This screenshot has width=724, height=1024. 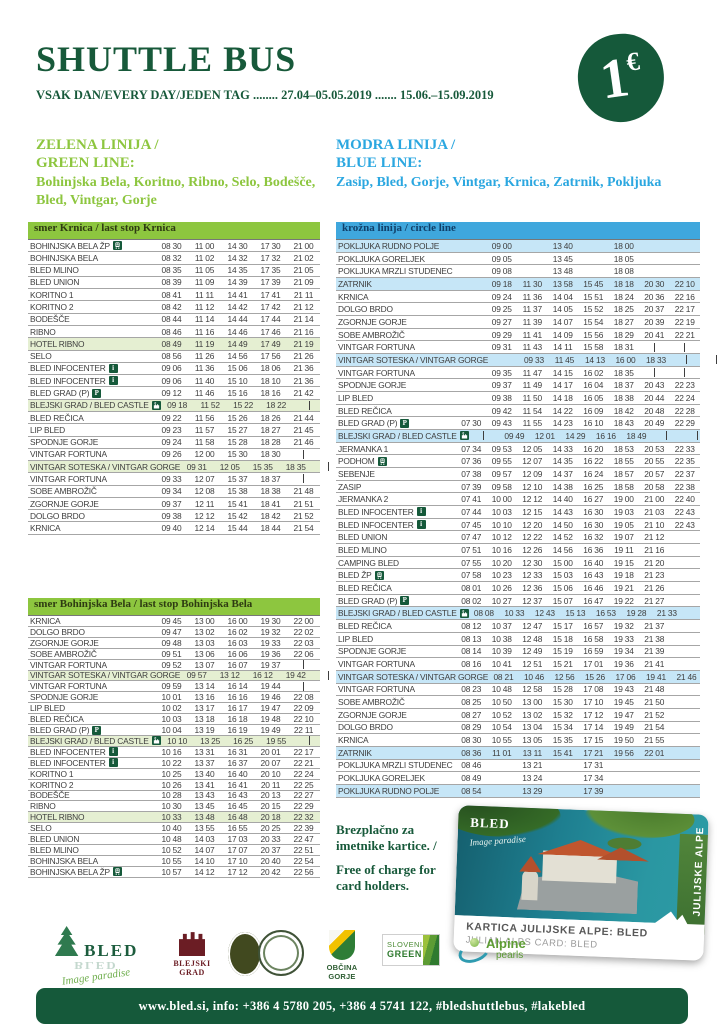 What do you see at coordinates (270, 708) in the screenshot?
I see `time-cell: 19 47` at bounding box center [270, 708].